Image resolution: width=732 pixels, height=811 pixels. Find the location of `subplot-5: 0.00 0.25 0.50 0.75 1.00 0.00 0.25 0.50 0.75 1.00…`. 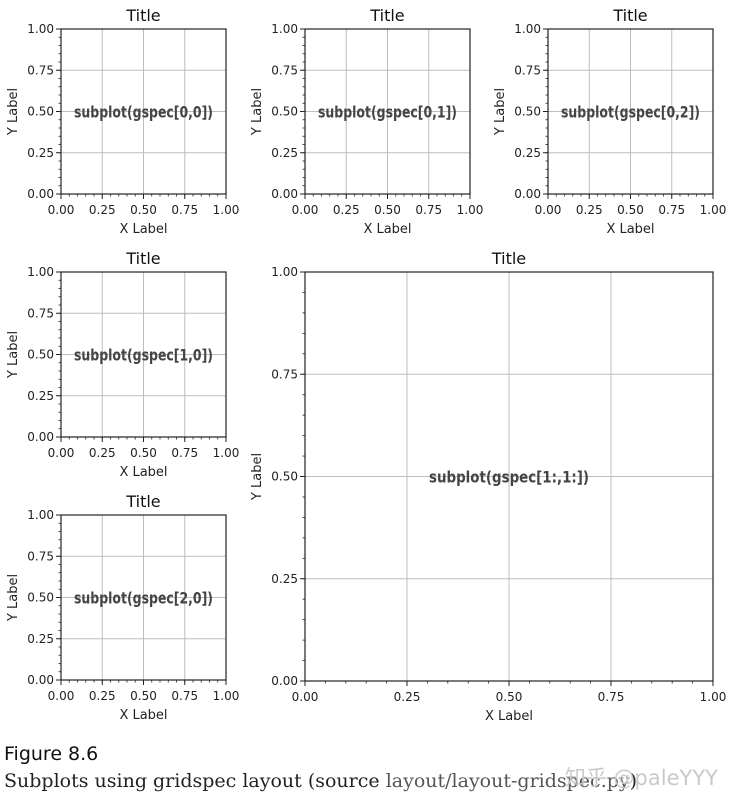

subplot-5: 0.00 0.25 0.50 0.75 1.00 0.00 0.25 0.50 0.75 1.00… is located at coordinates (122, 607).